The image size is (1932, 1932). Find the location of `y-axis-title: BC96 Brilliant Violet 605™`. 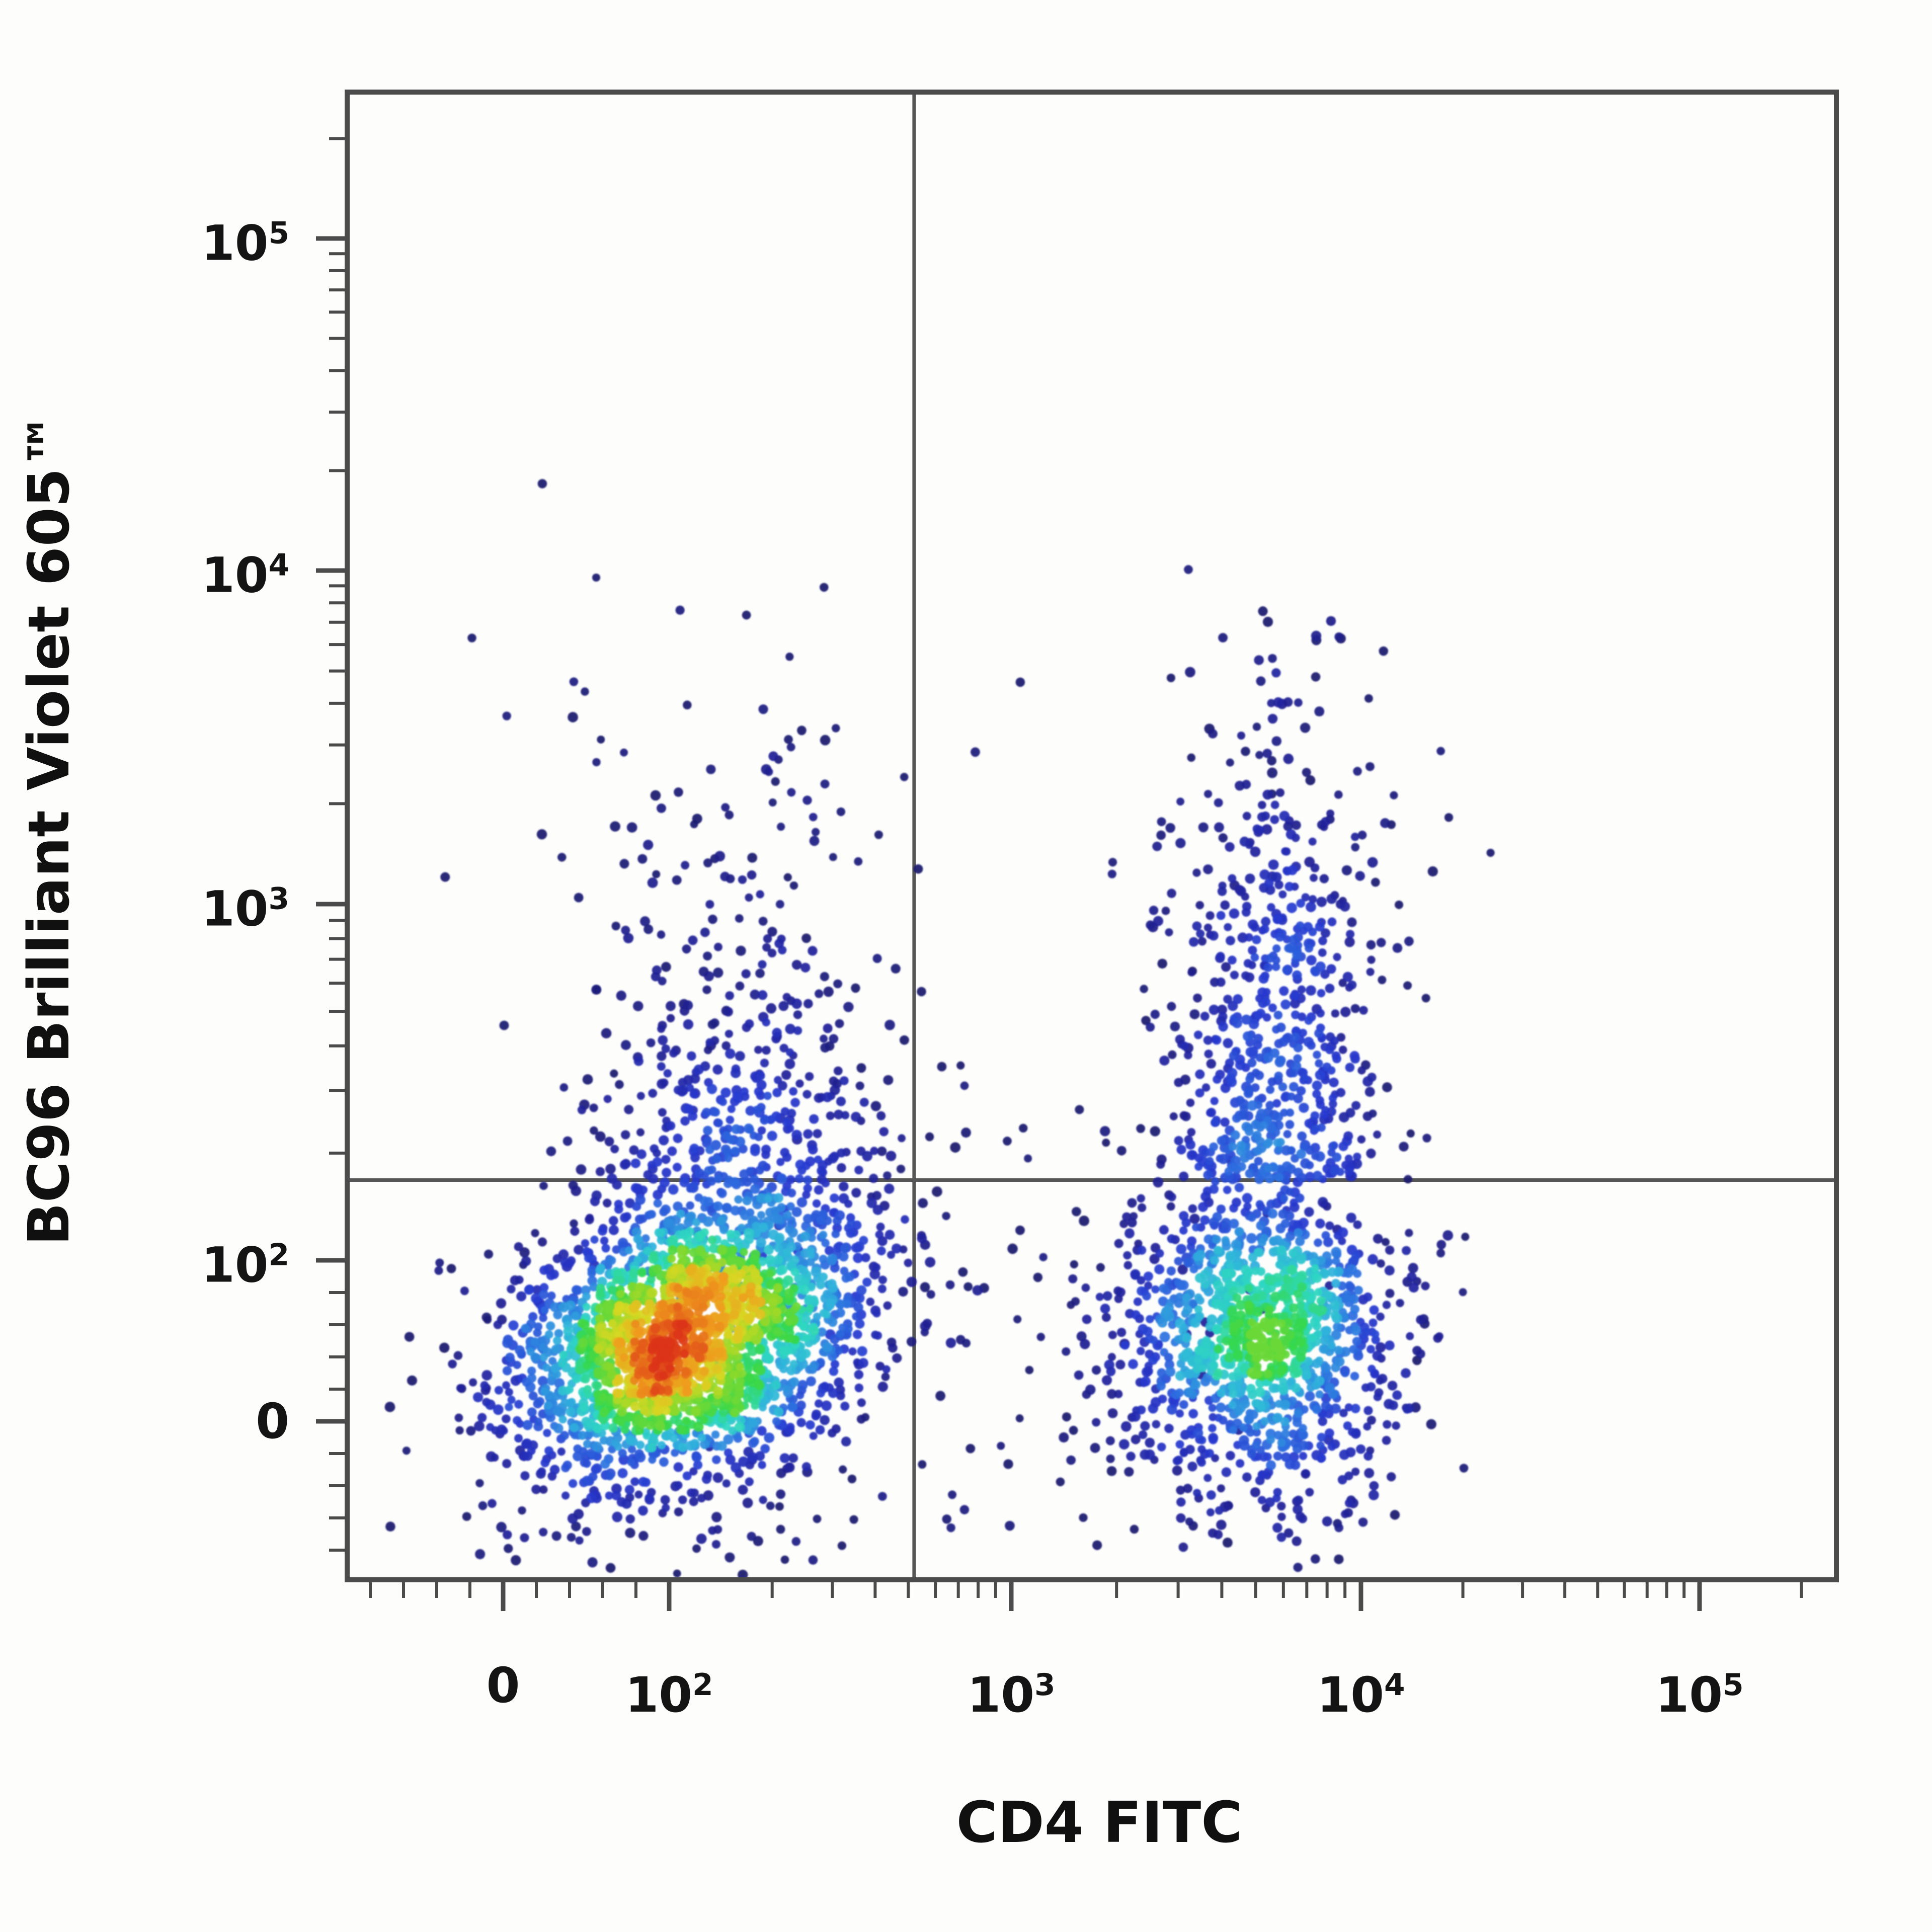

y-axis-title: BC96 Brilliant Violet 605™ is located at coordinates (50, 829).